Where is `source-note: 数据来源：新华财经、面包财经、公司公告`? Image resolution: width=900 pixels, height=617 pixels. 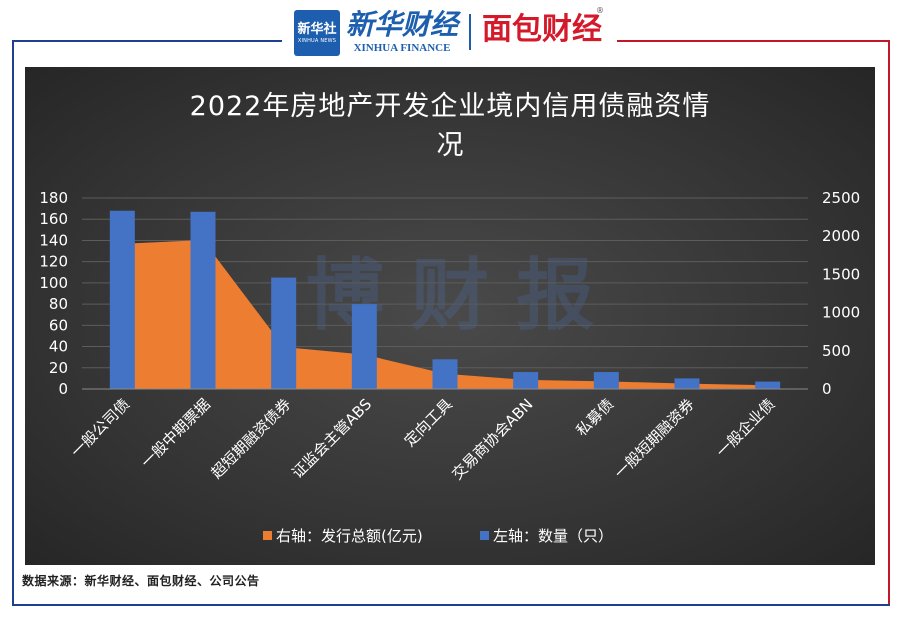 source-note: 数据来源：新华财经、面包财经、公司公告 is located at coordinates (141, 581).